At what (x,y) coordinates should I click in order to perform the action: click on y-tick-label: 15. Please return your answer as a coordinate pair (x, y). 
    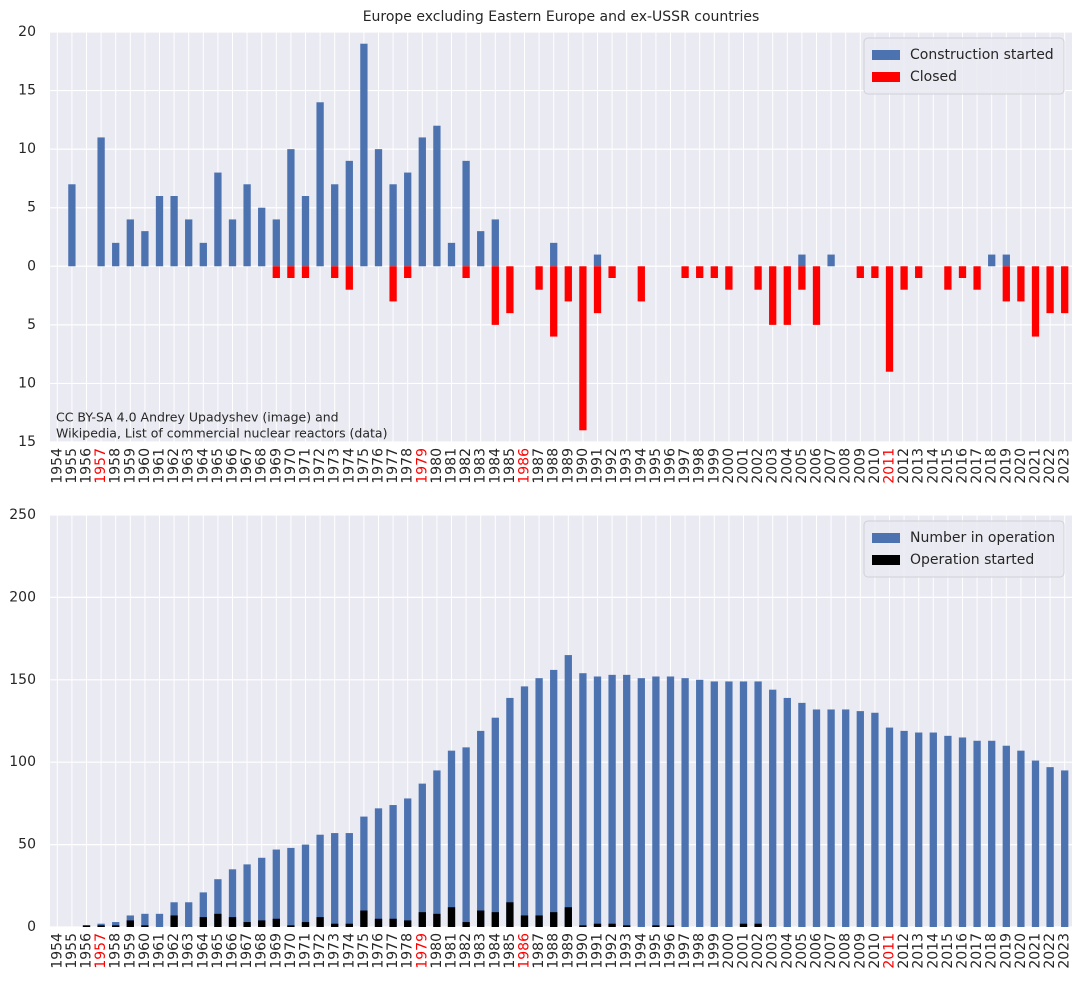
    Looking at the image, I should click on (27, 91).